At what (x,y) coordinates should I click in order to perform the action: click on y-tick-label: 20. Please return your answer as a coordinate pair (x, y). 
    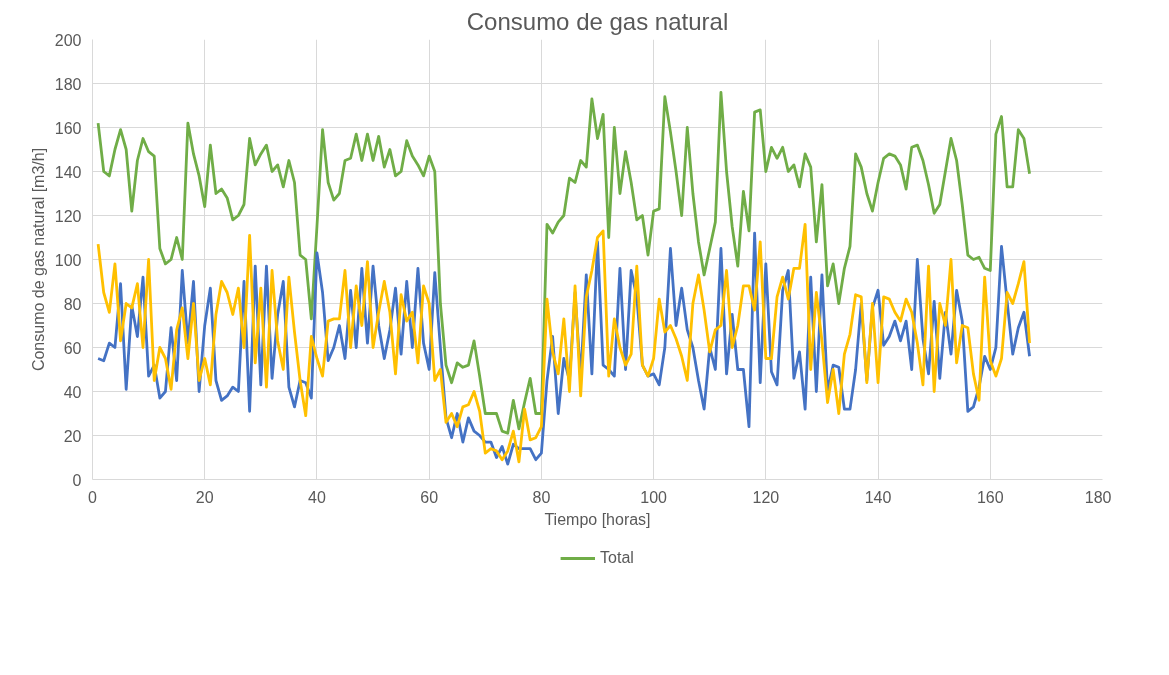
    Looking at the image, I should click on (72, 436).